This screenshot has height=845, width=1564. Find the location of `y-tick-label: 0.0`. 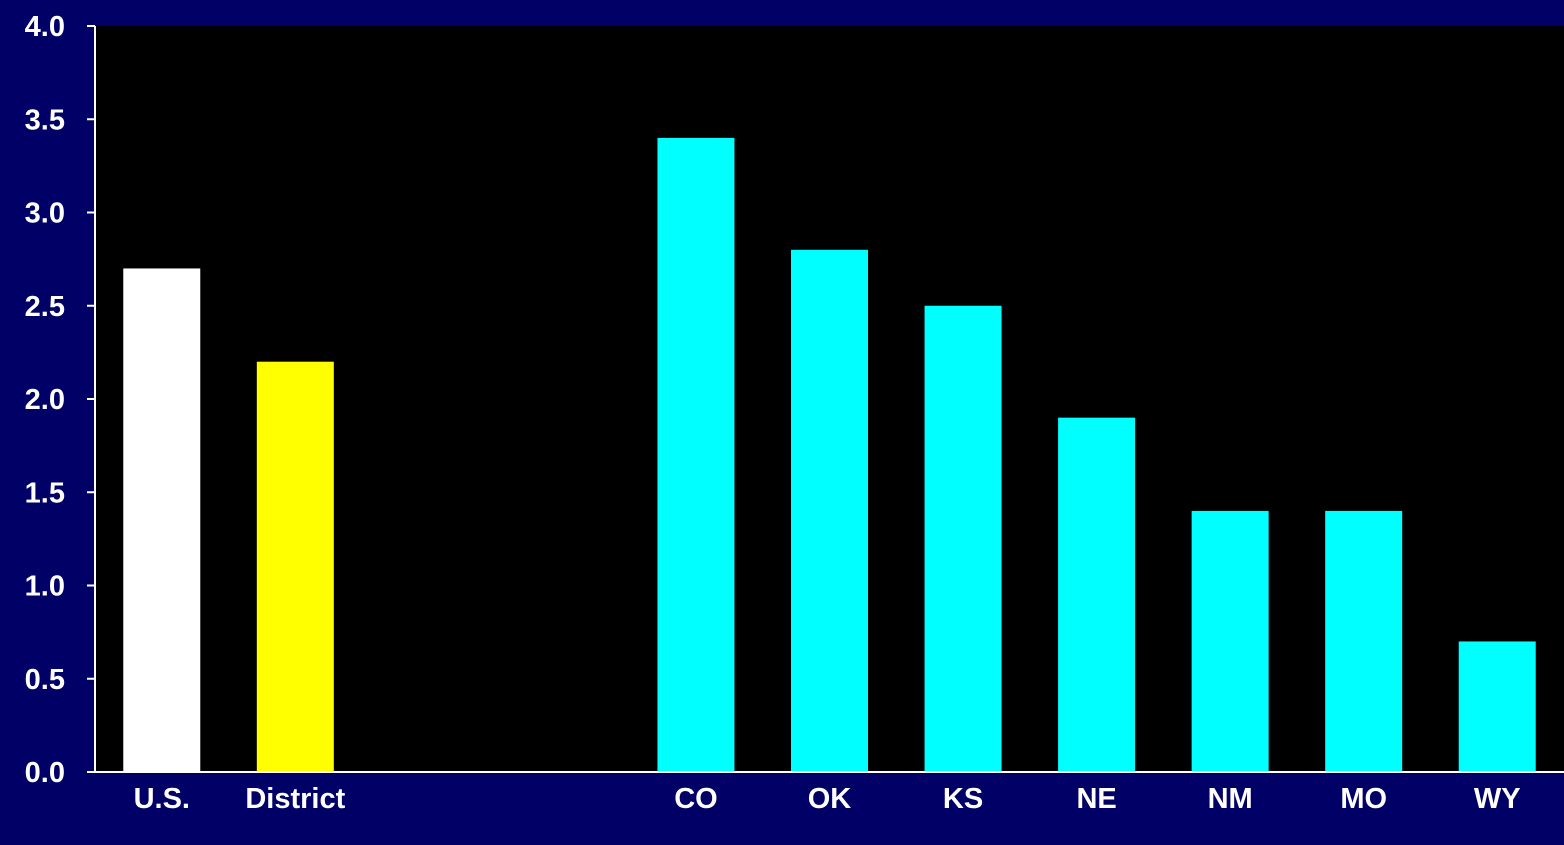

y-tick-label: 0.0 is located at coordinates (45, 773).